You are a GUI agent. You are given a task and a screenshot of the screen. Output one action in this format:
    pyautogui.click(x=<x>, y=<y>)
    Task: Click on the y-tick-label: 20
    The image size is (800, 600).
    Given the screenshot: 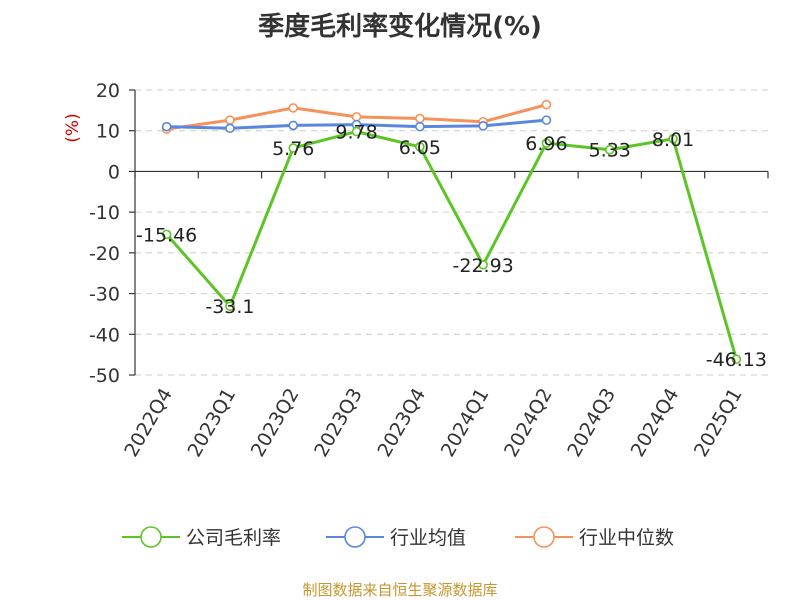 What is the action you would take?
    pyautogui.click(x=108, y=91)
    